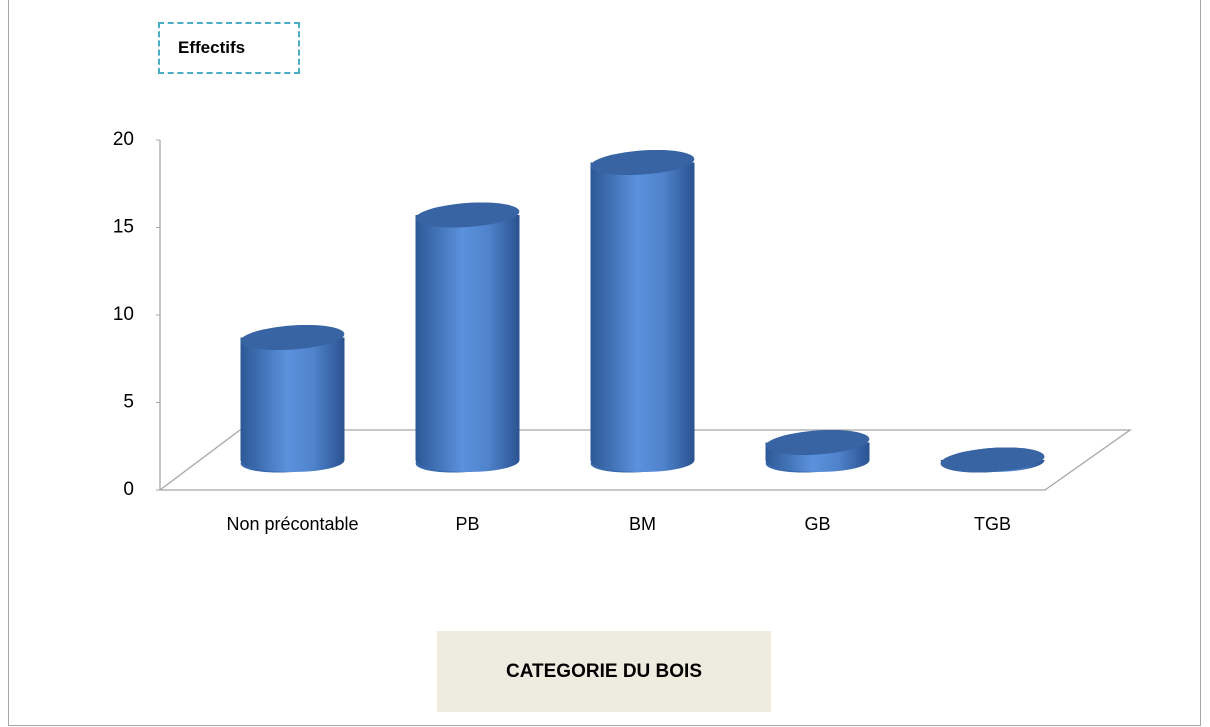  Describe the element at coordinates (992, 524) in the screenshot. I see `x-tick-label: TGB` at that location.